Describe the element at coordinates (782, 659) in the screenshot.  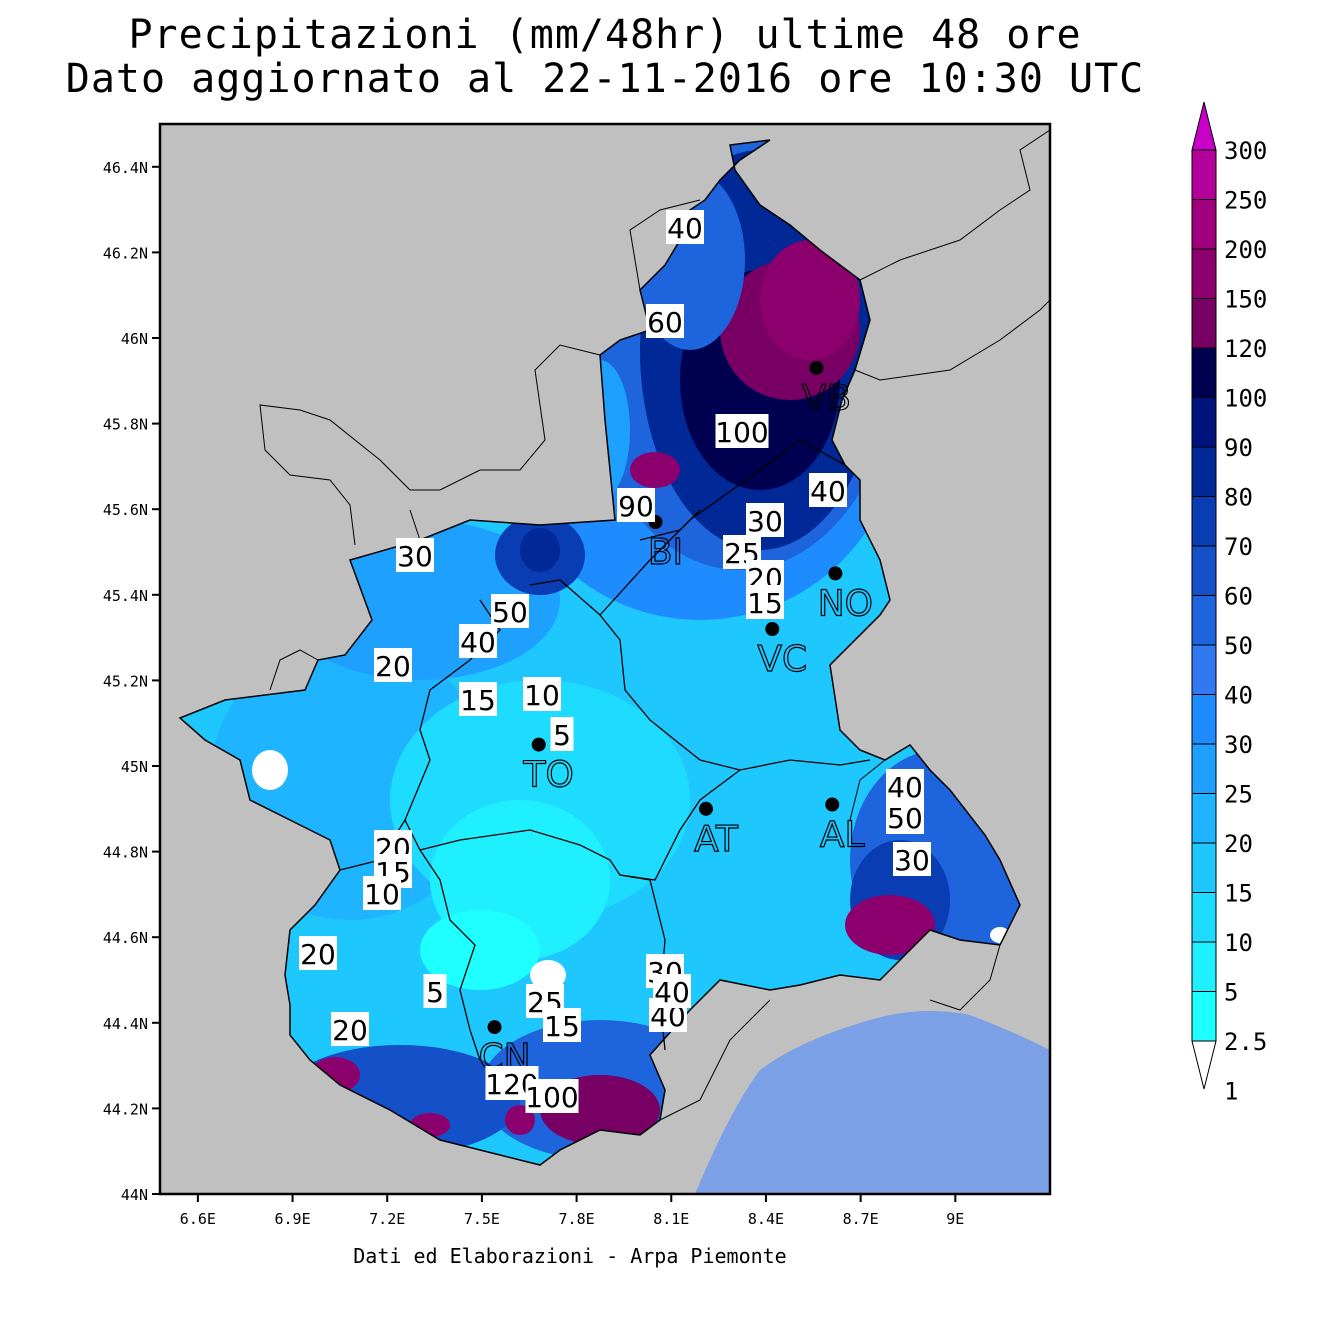
I see `city-label: VC` at that location.